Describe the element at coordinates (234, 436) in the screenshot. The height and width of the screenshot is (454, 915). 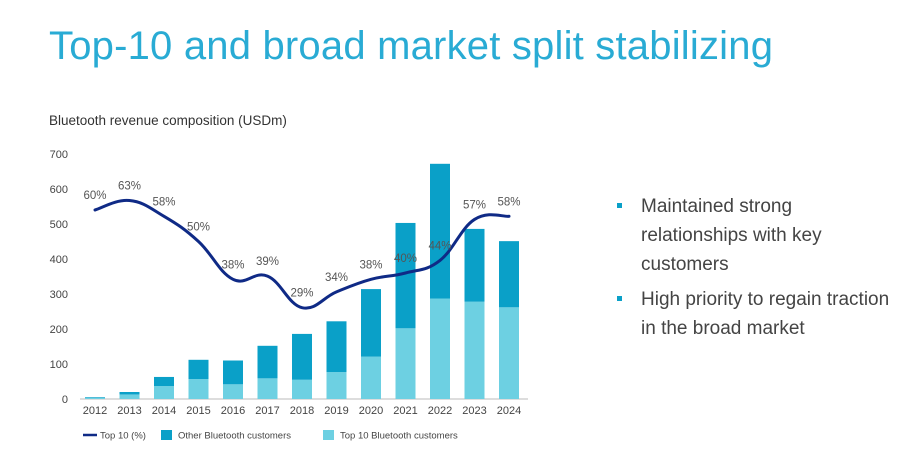
I see `legend-label: Other Bluetooth customers` at that location.